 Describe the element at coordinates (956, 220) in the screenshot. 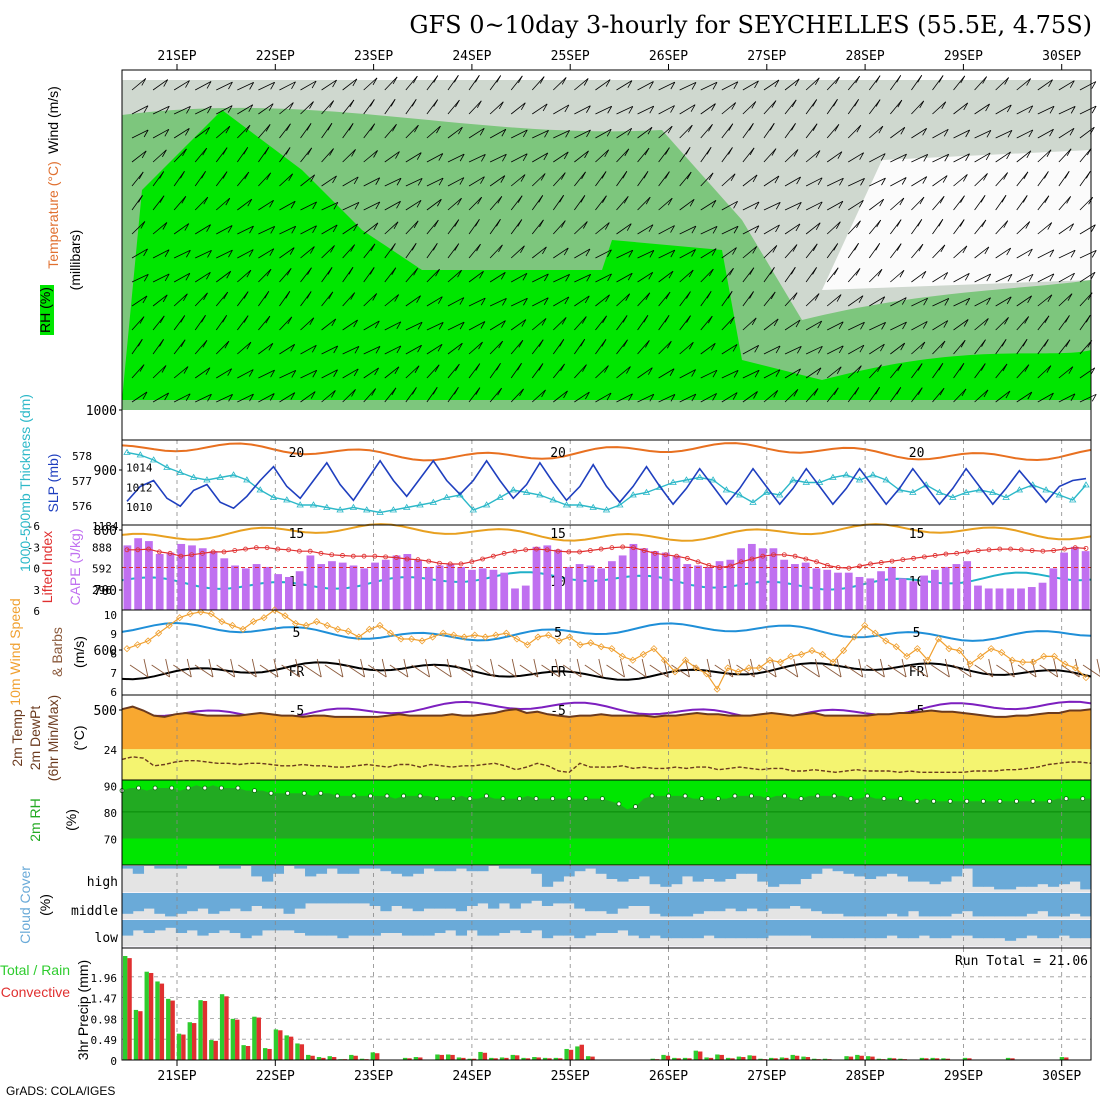

I see `rh-dry-area` at that location.